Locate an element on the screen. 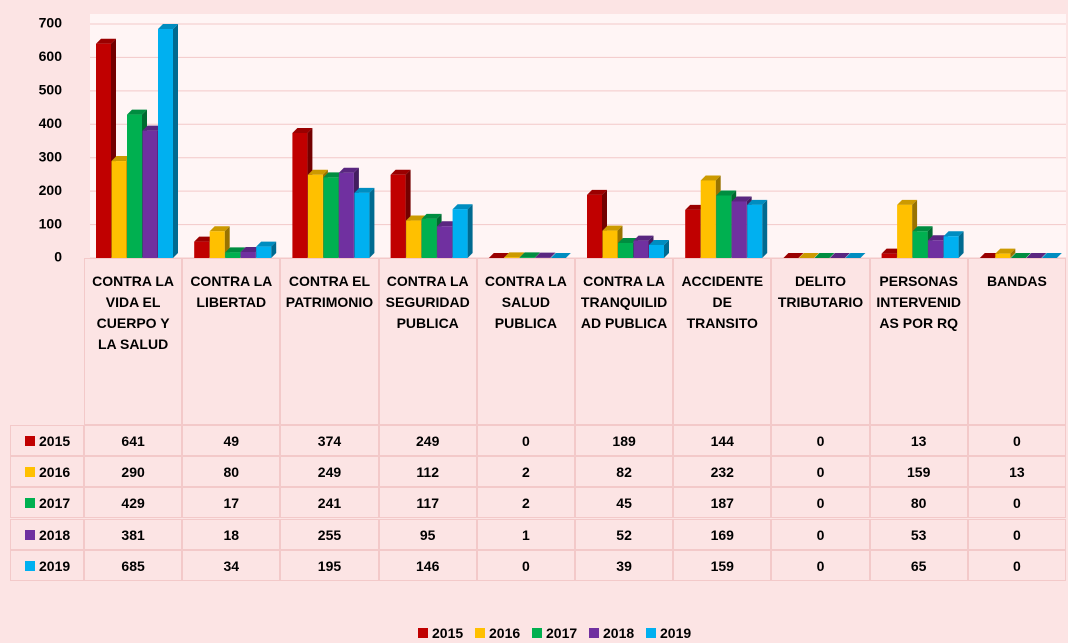 Image resolution: width=1068 pixels, height=643 pixels. table-cell: 195 is located at coordinates (329, 565).